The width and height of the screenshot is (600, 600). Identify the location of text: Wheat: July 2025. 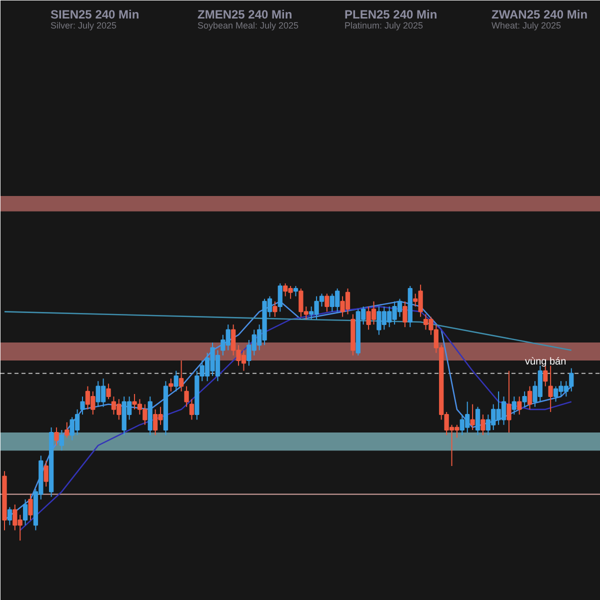
(527, 25).